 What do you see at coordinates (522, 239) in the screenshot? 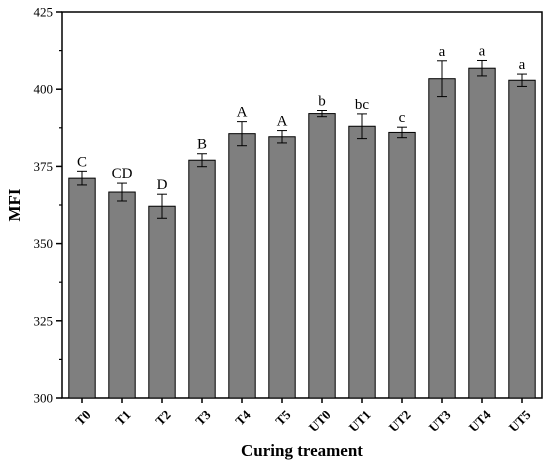
I see `bar-ut5` at bounding box center [522, 239].